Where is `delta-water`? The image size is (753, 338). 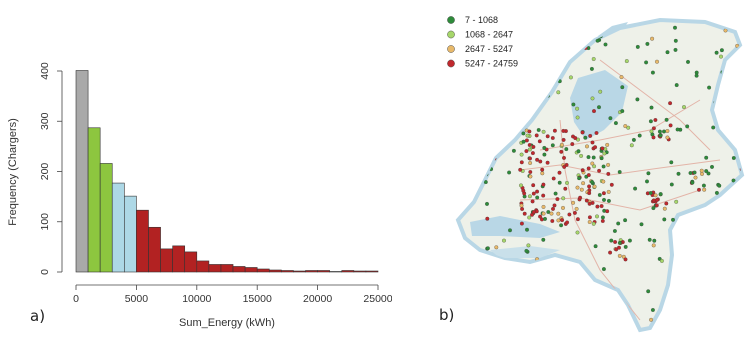
delta-water is located at coordinates (515, 227).